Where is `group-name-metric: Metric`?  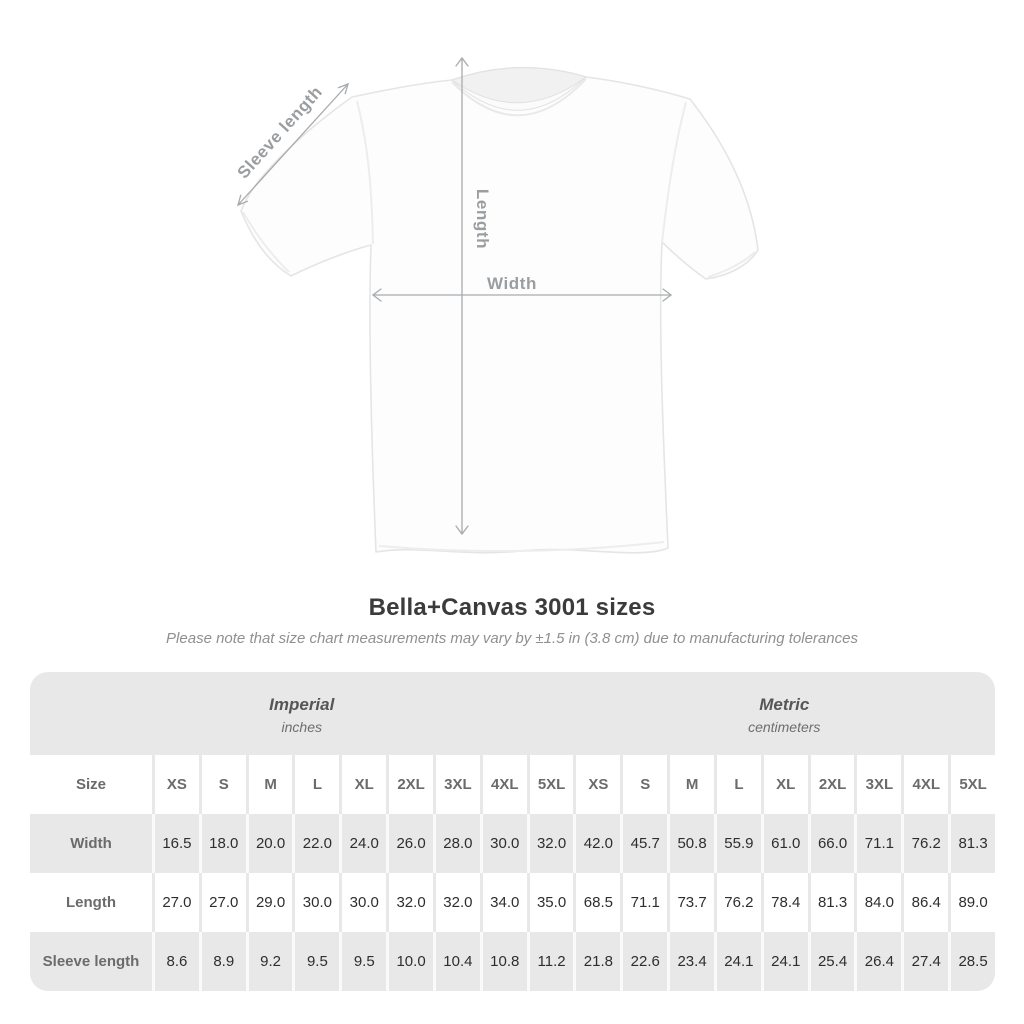 group-name-metric: Metric is located at coordinates (784, 704).